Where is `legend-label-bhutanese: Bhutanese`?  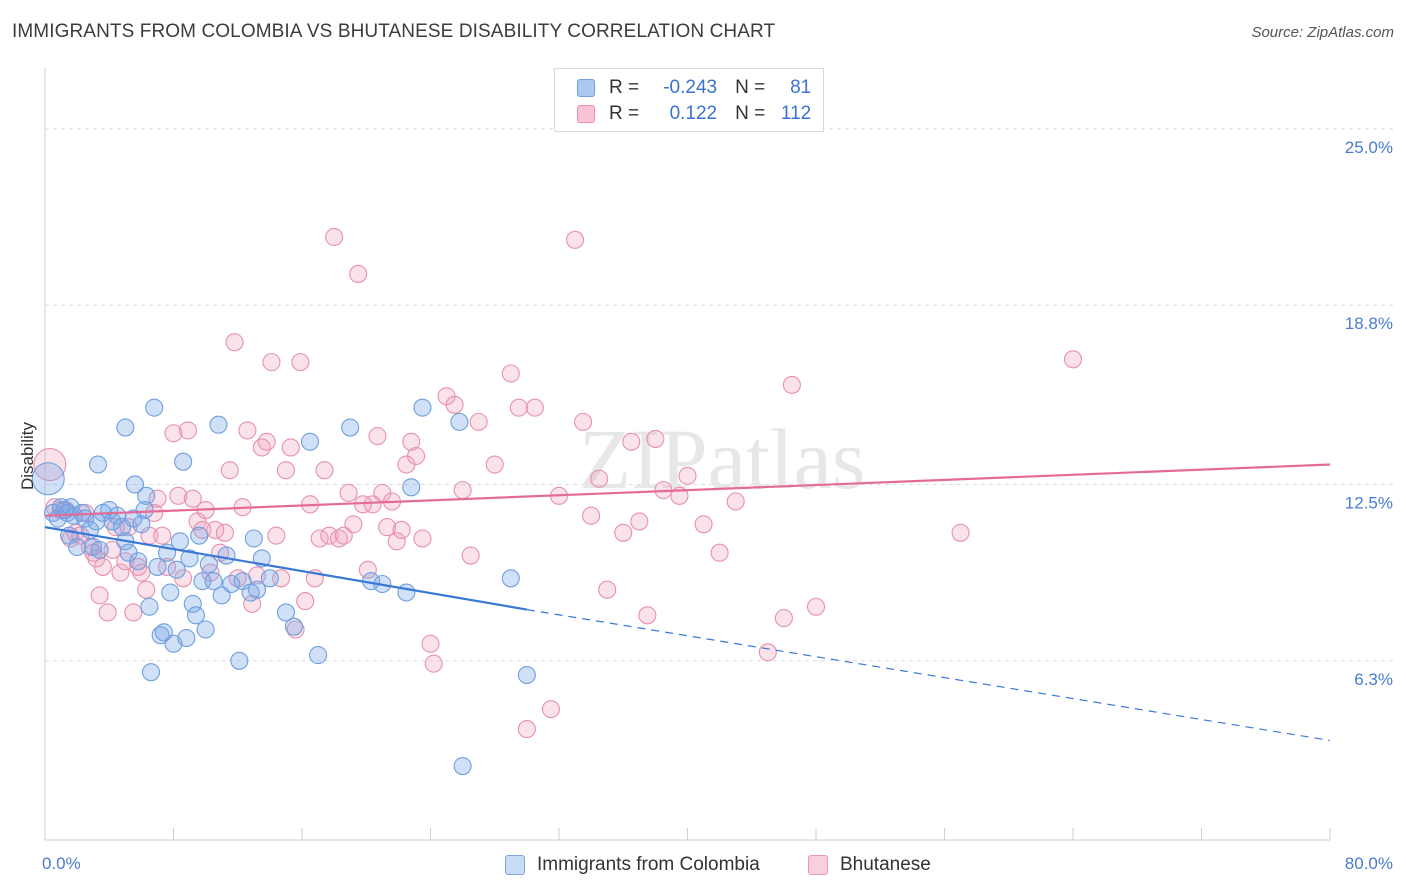
legend-label-bhutanese: Bhutanese is located at coordinates (885, 864).